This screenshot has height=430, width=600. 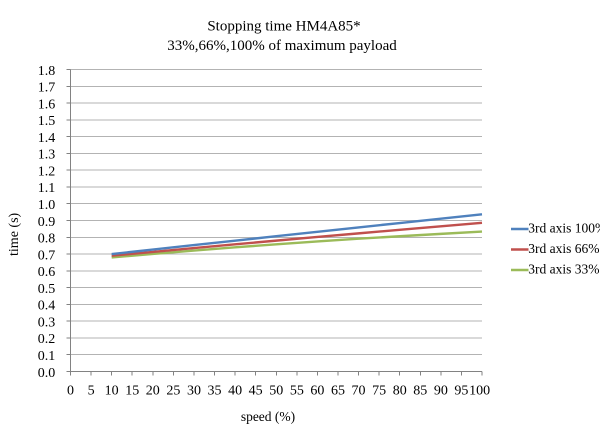 What do you see at coordinates (47, 222) in the screenshot?
I see `svg-text: 0.9` at bounding box center [47, 222].